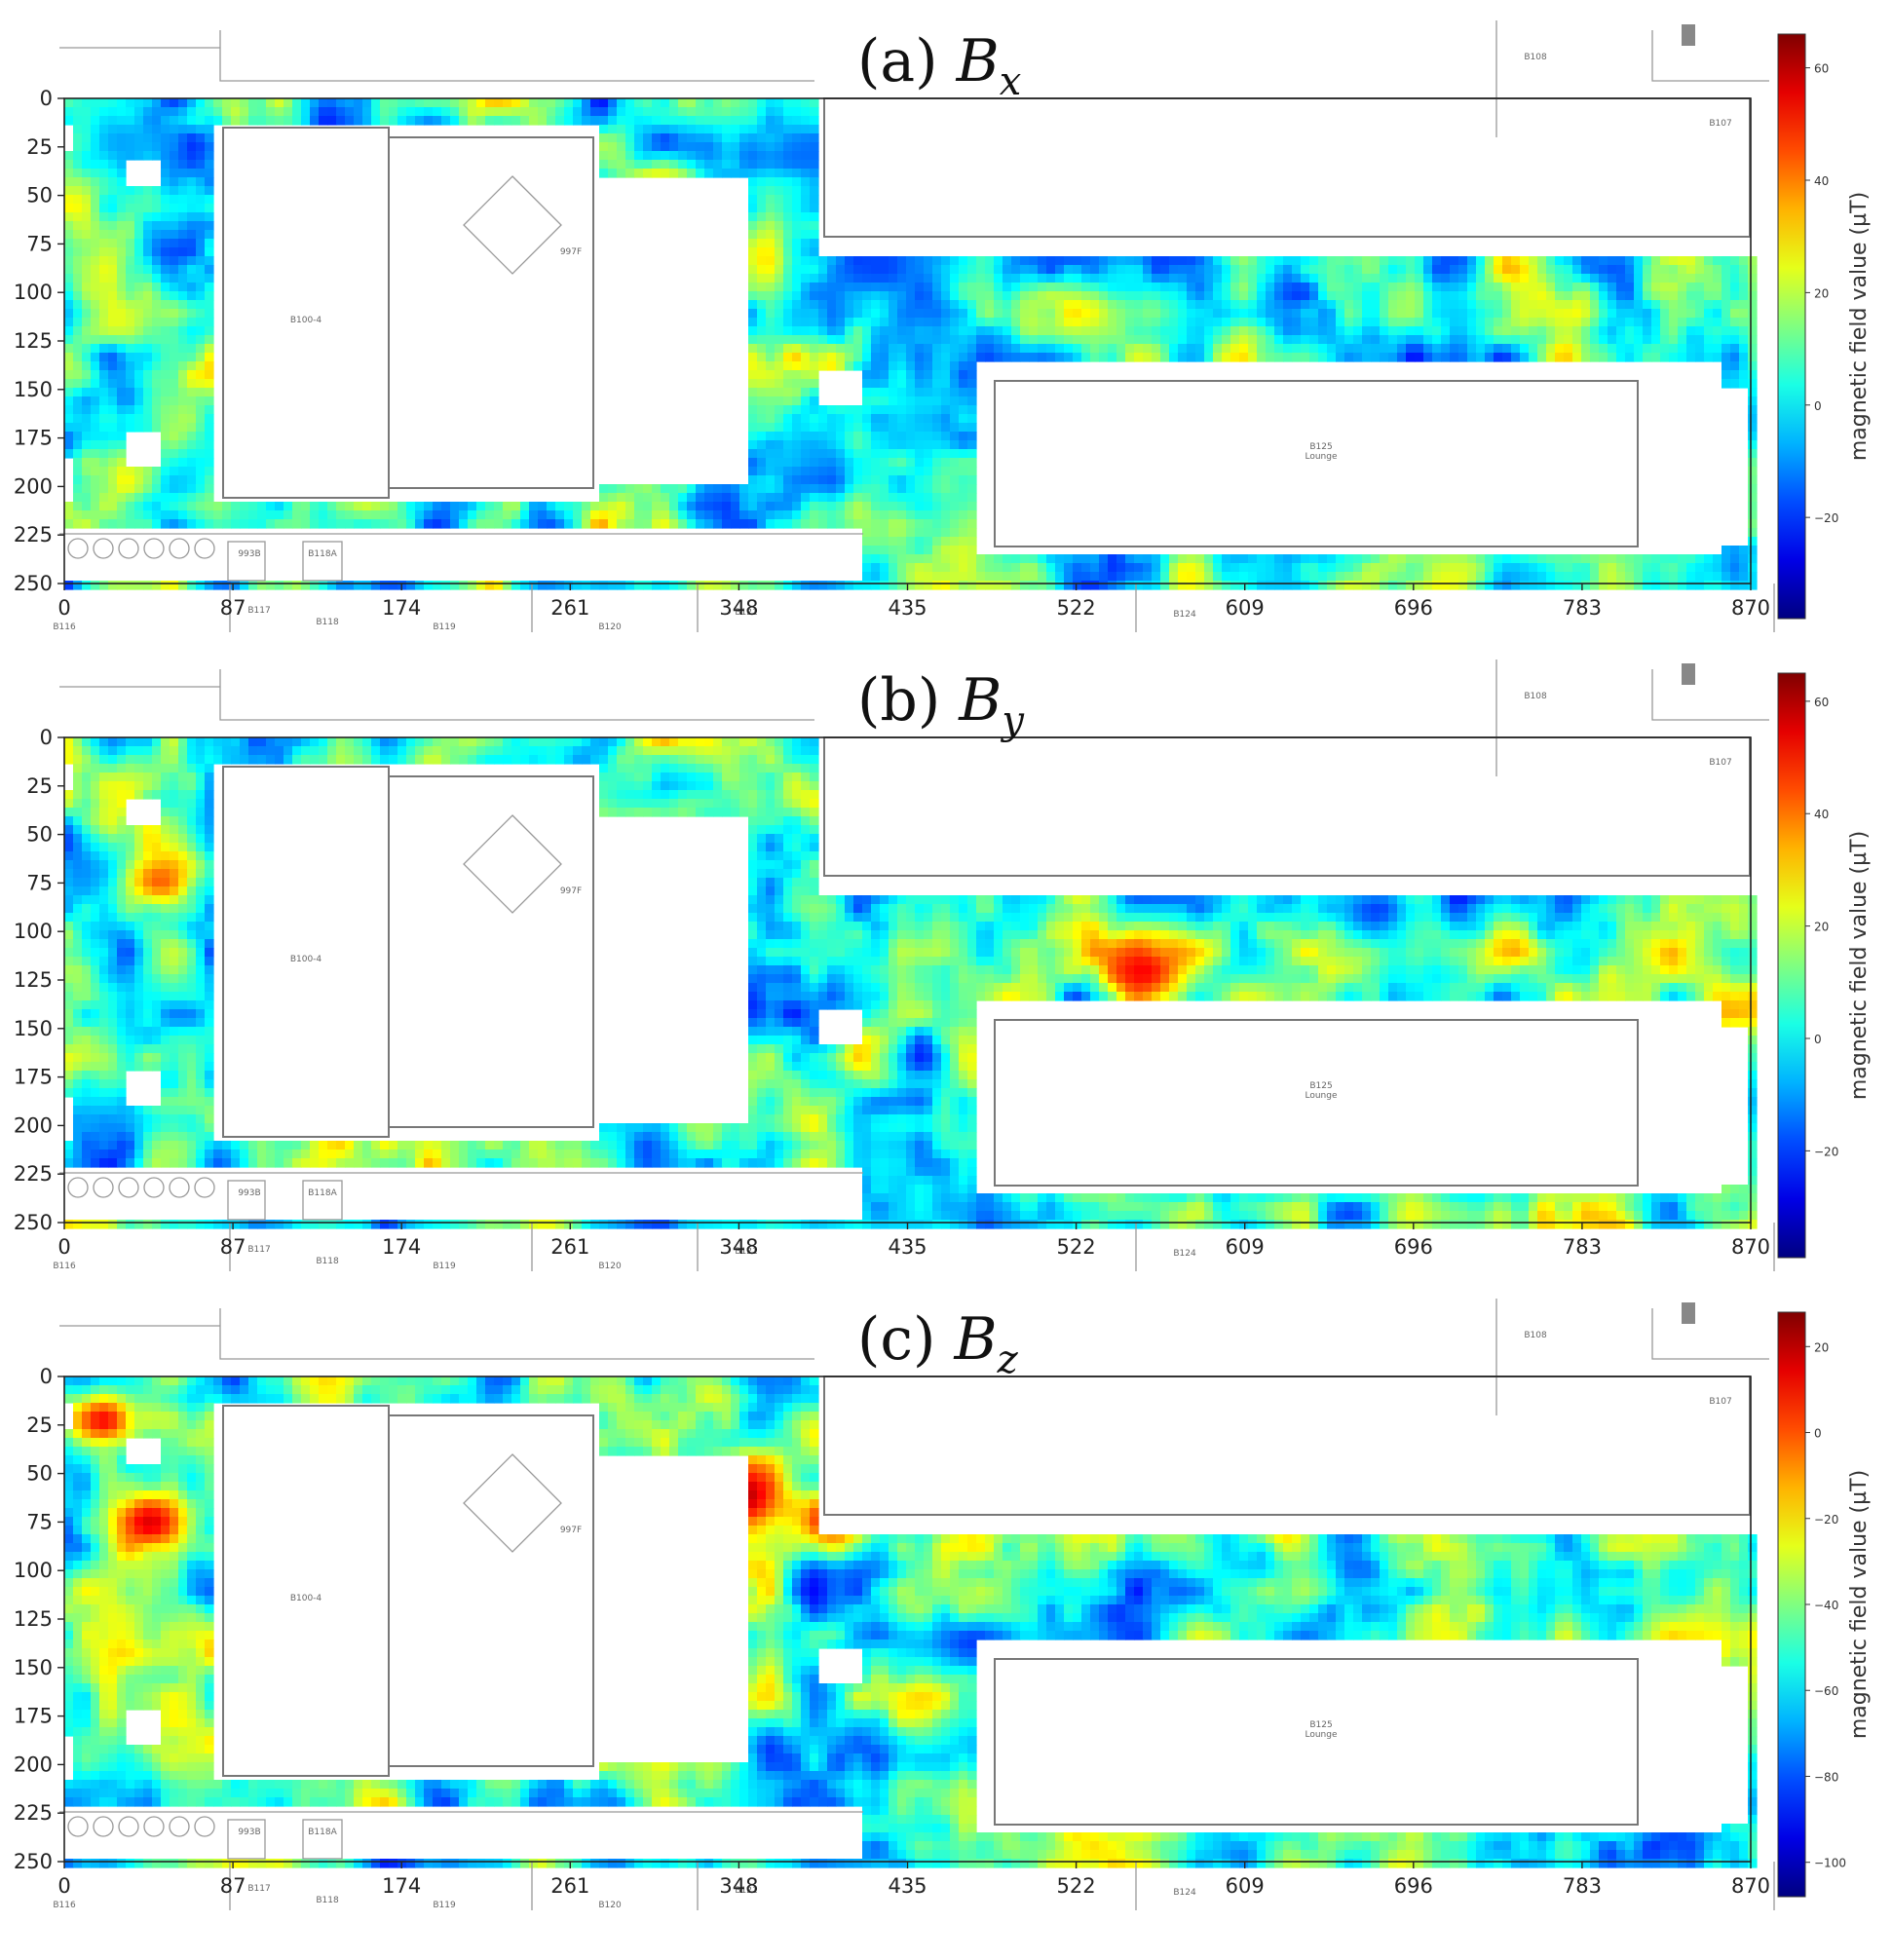  What do you see at coordinates (33, 1077) in the screenshot?
I see `y-tick-label: 175` at bounding box center [33, 1077].